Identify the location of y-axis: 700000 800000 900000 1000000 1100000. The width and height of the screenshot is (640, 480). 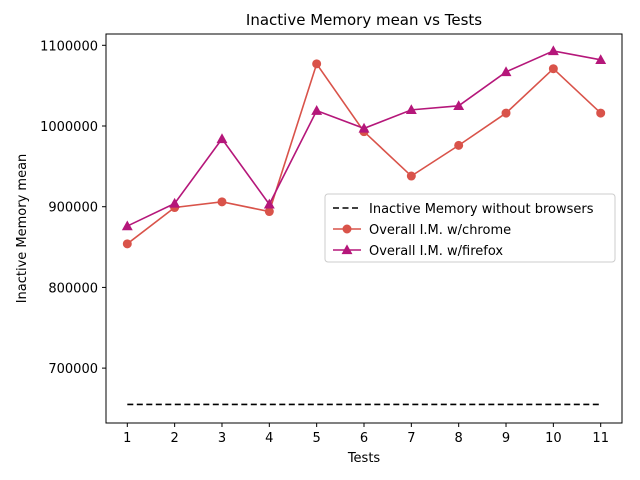
(73, 208).